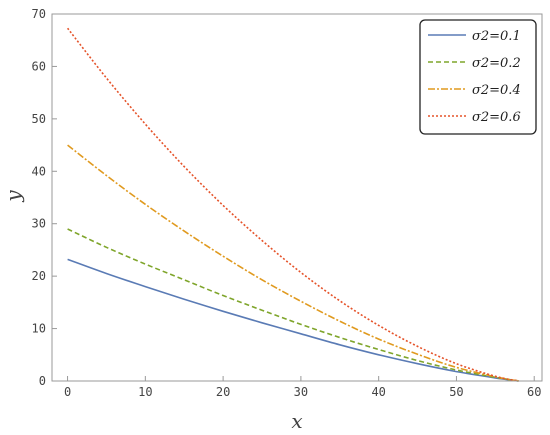 This screenshot has height=435, width=550. What do you see at coordinates (378, 392) in the screenshot?
I see `x-tick-label: 40` at bounding box center [378, 392].